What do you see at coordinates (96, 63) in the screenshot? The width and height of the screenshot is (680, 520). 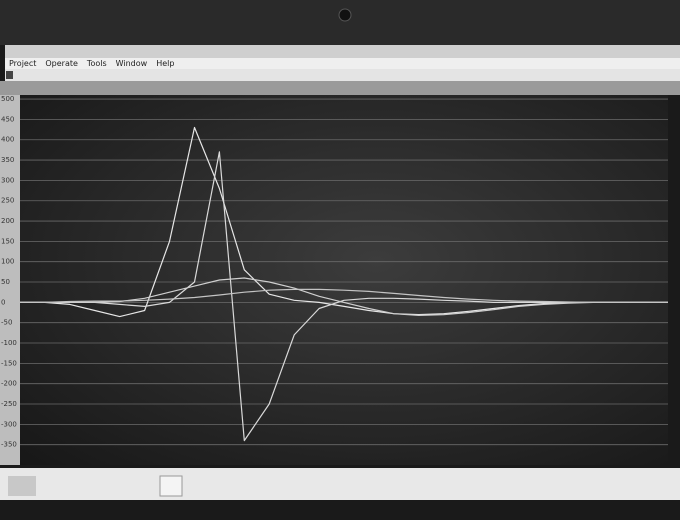 I see `menu-item: Tools` at bounding box center [96, 63].